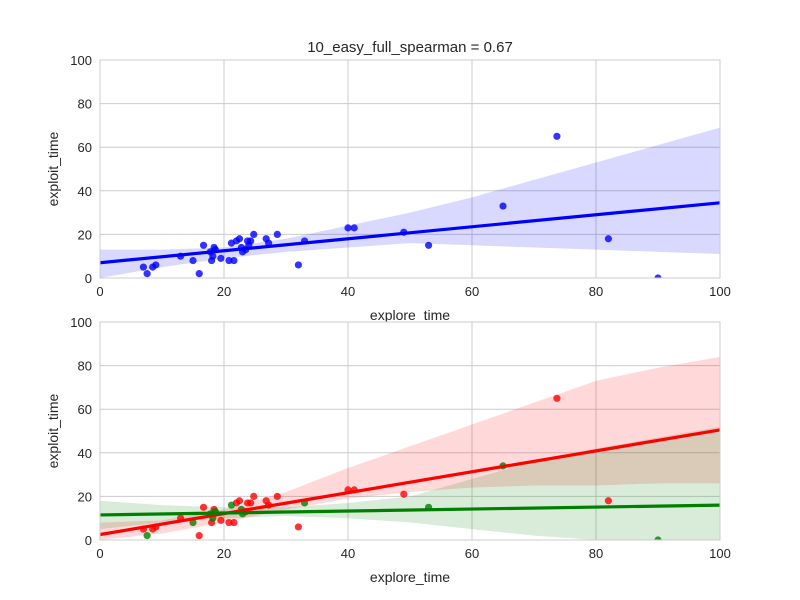 This screenshot has width=800, height=600. What do you see at coordinates (410, 47) in the screenshot?
I see `chart-title: 10_easy_full_spearman = 0.67` at bounding box center [410, 47].